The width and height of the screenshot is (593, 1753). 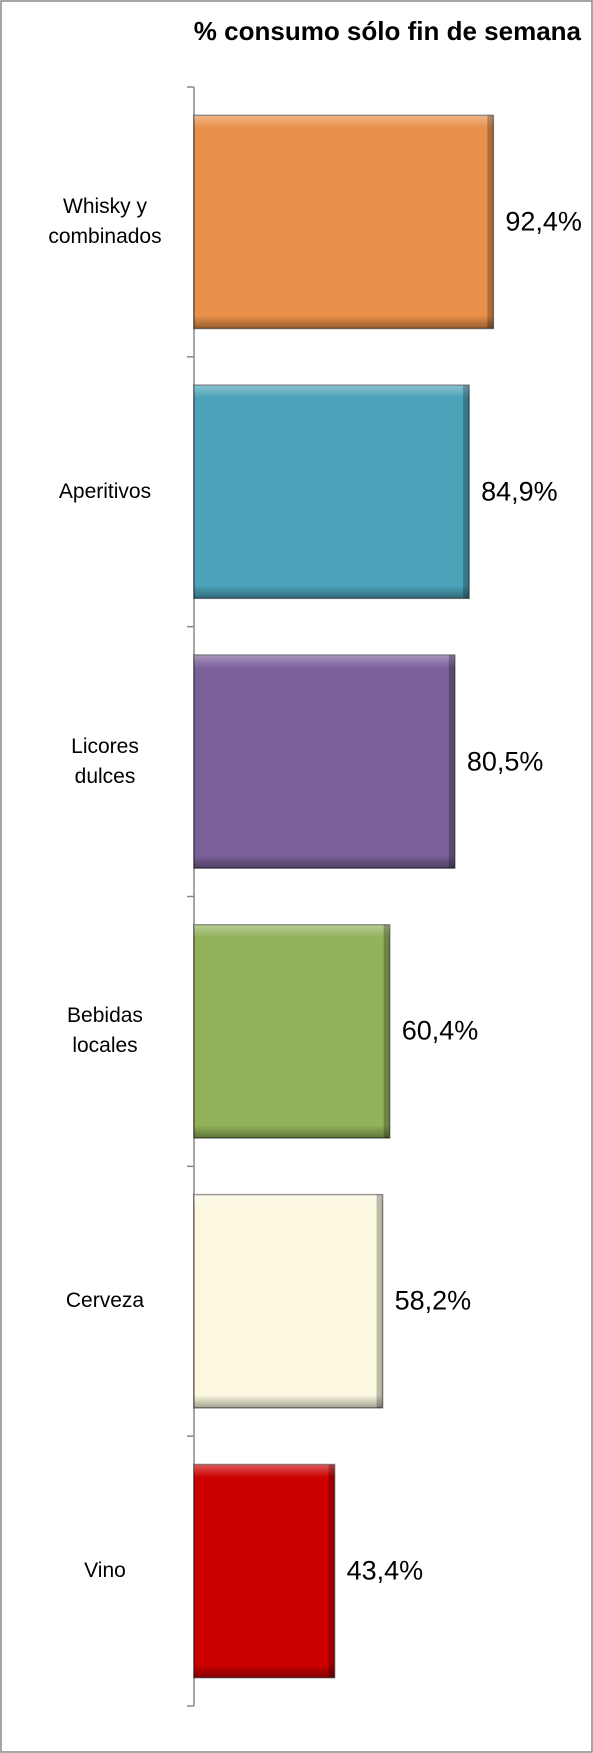 What do you see at coordinates (105, 761) in the screenshot?
I see `y-tick-label: Licores dulces` at bounding box center [105, 761].